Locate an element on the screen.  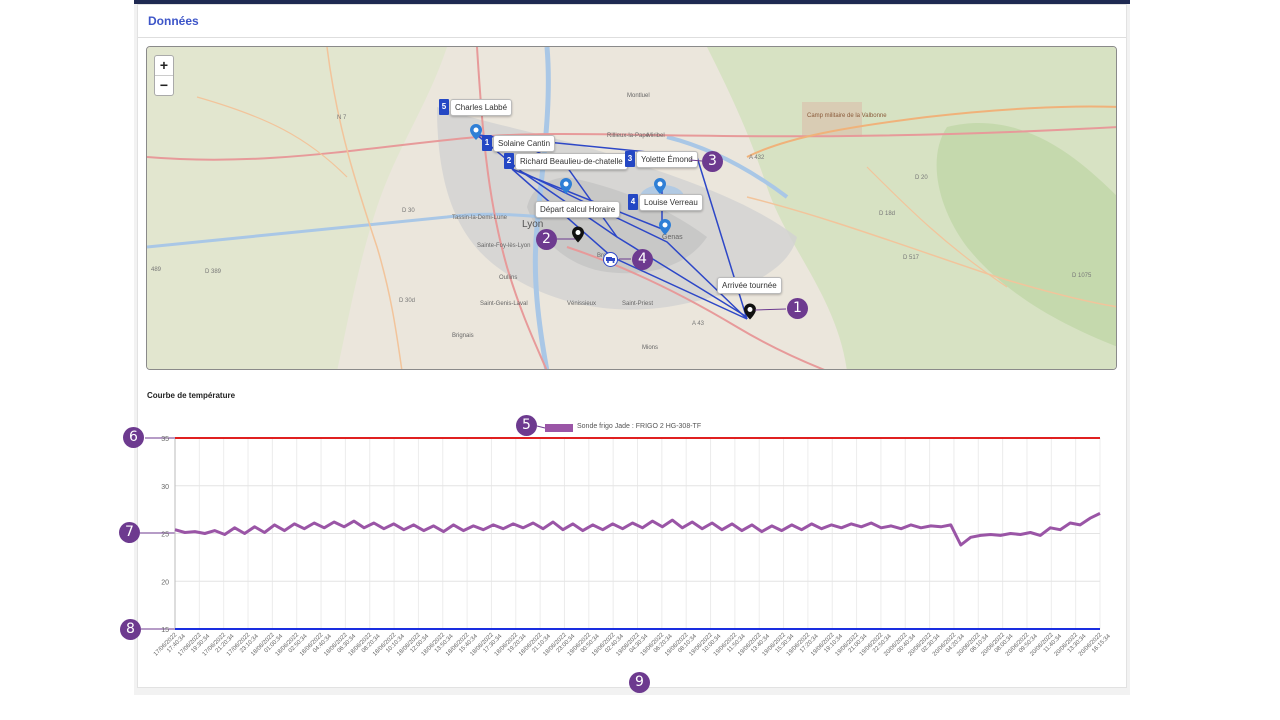
stop-label: Solaine Cantin is located at coordinates (524, 143).